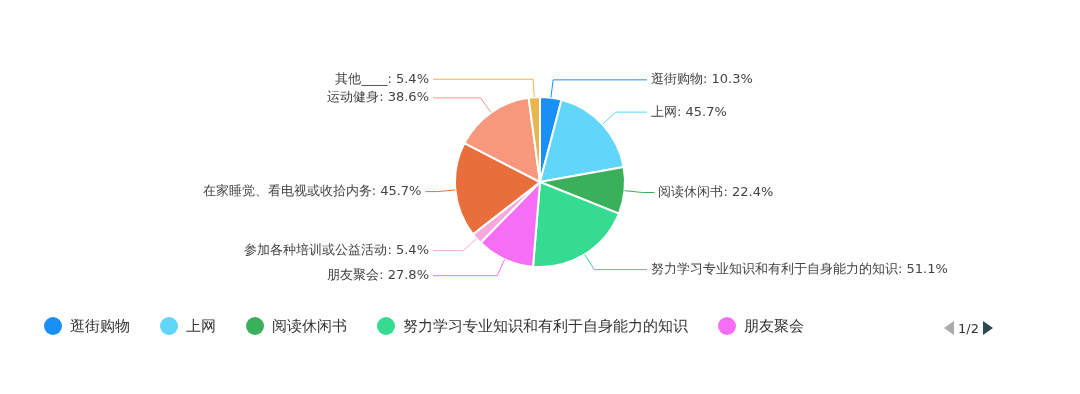 This screenshot has width=1080, height=394. I want to click on slice-label: 运动健身: 38.6%, so click(378, 97).